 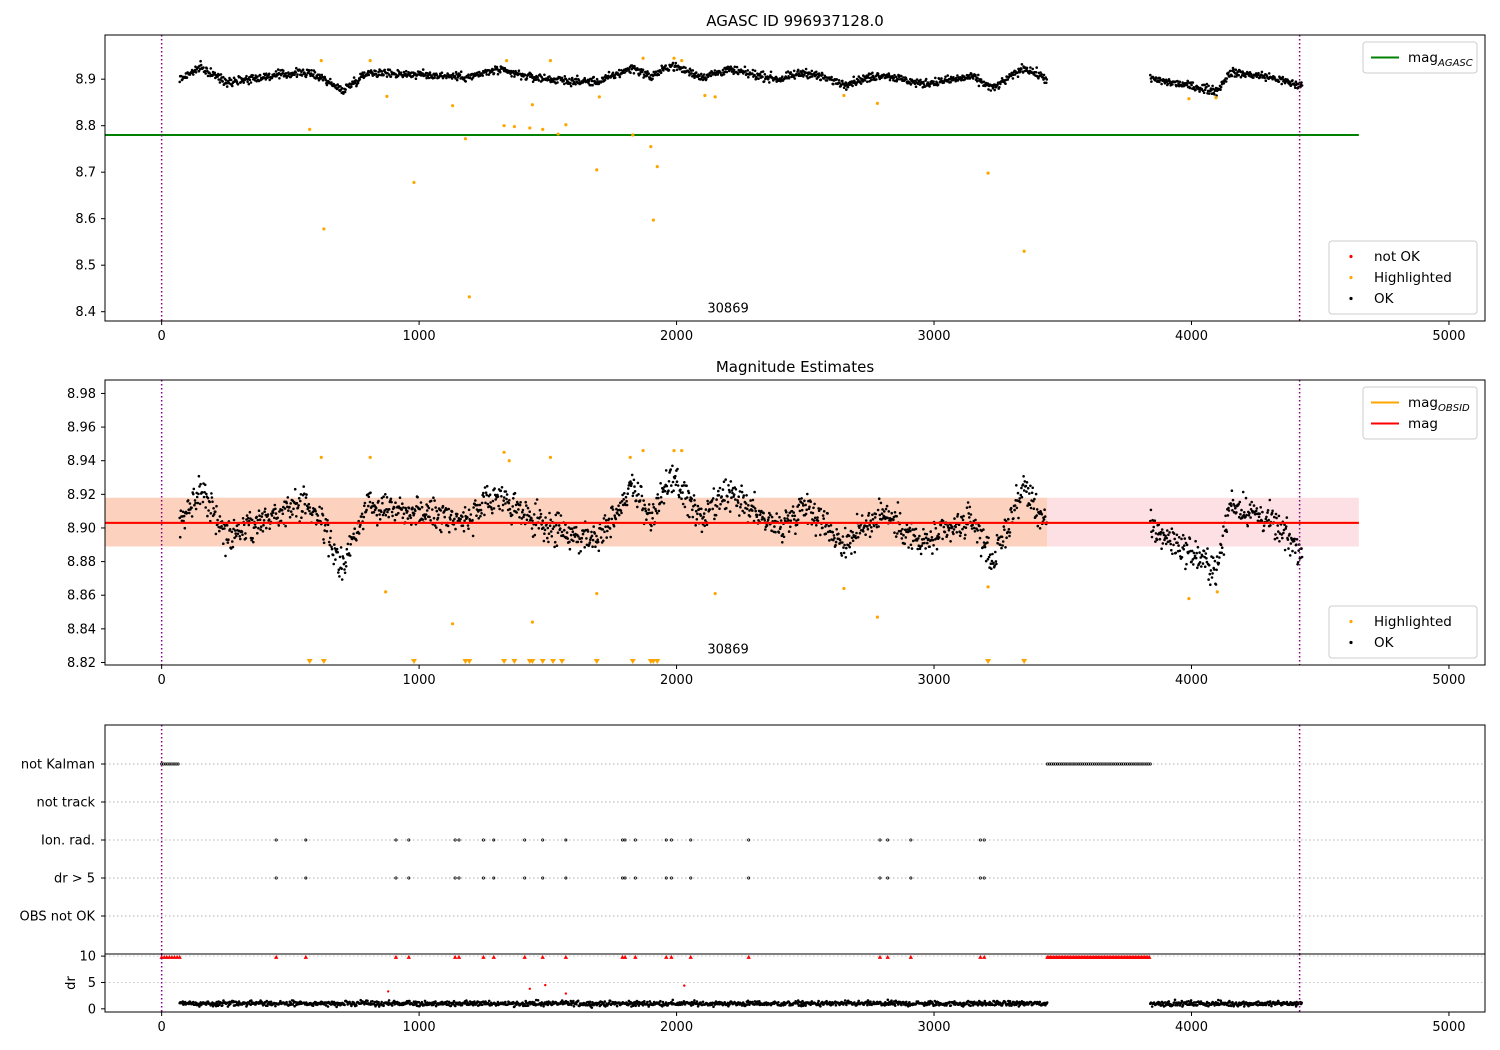 What do you see at coordinates (1439, 404) in the screenshot?
I see `legend-label: magOBSID` at bounding box center [1439, 404].